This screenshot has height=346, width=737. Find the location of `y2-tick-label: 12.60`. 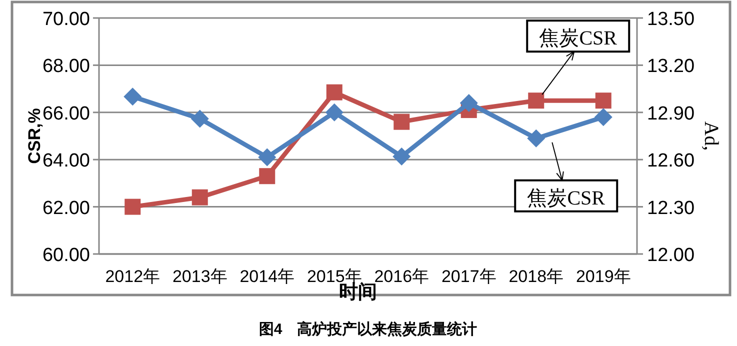

y2-tick-label: 12.60 is located at coordinates (671, 161).